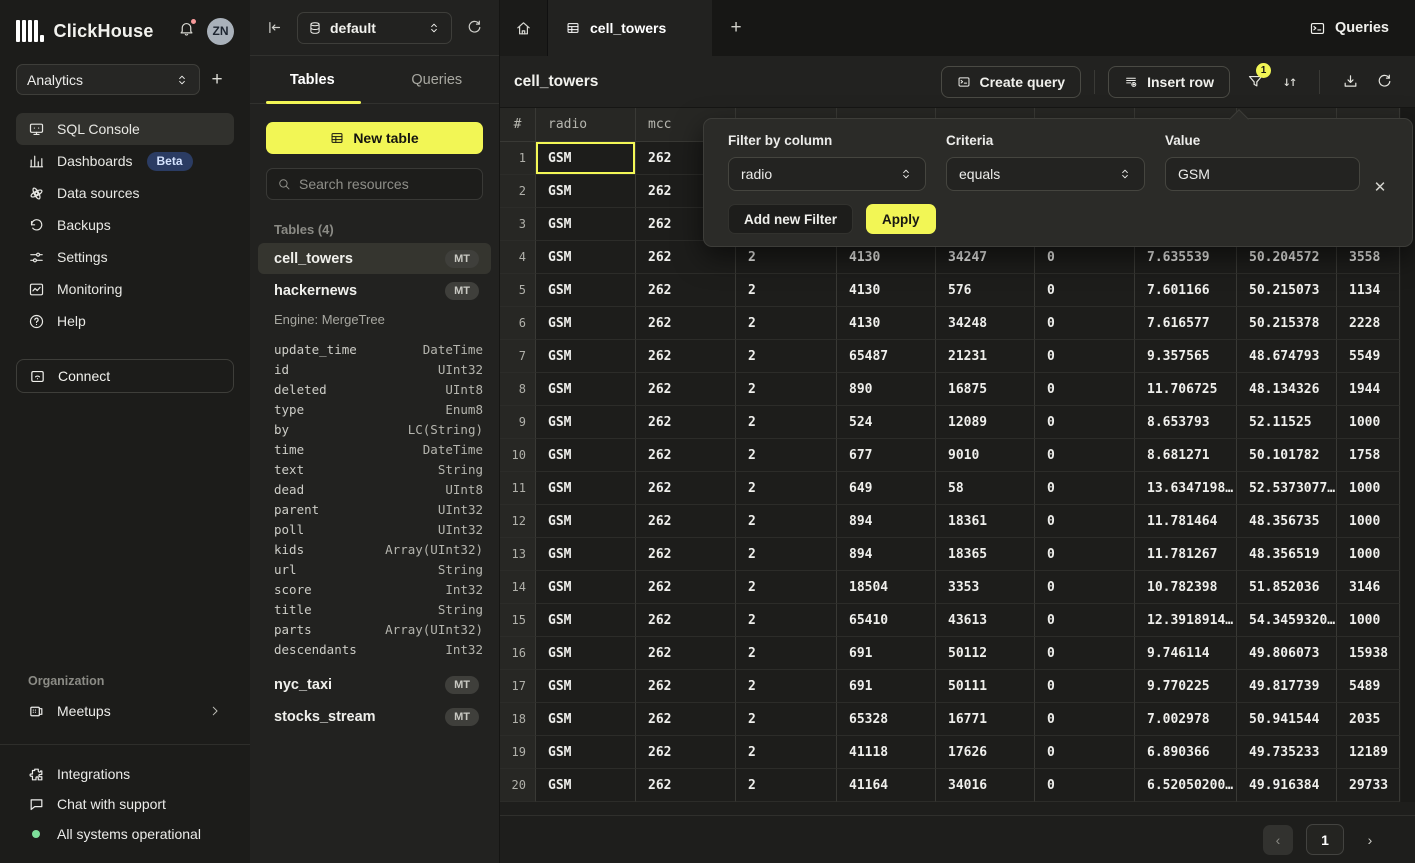  I want to click on table-cell: 52.11525, so click(1287, 422).